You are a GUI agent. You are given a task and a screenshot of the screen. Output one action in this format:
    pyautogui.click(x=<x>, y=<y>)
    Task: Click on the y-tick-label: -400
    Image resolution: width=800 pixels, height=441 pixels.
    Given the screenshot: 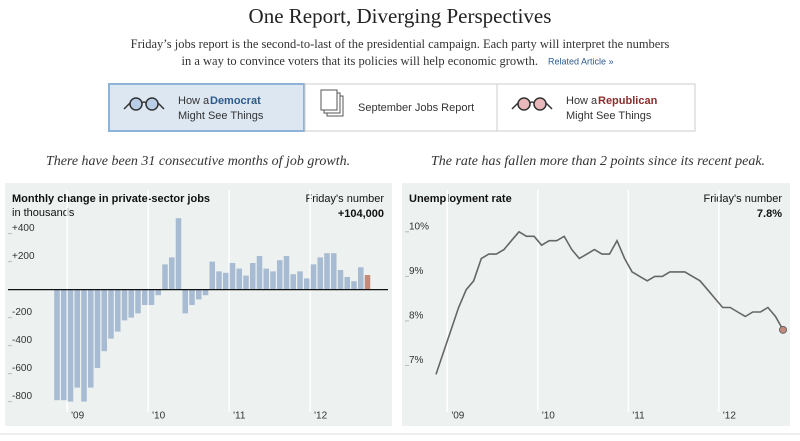 What is the action you would take?
    pyautogui.click(x=22, y=340)
    